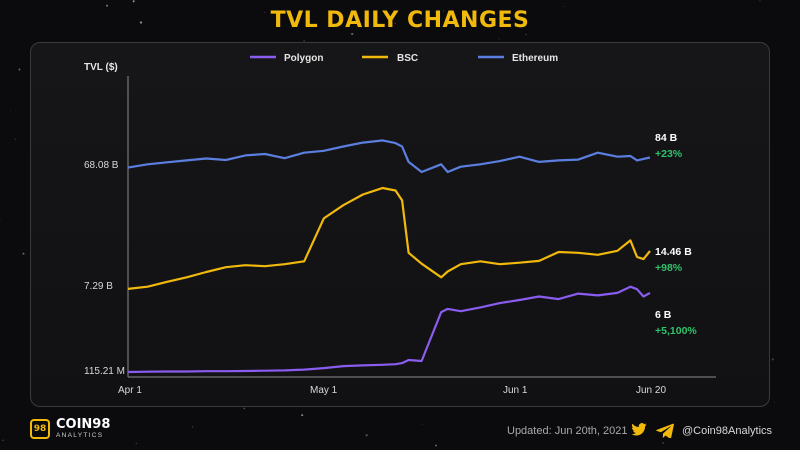  Describe the element at coordinates (417, 386) in the screenshot. I see `x-axis: Apr 1 May 1 Jun 1 Jun 20` at that location.